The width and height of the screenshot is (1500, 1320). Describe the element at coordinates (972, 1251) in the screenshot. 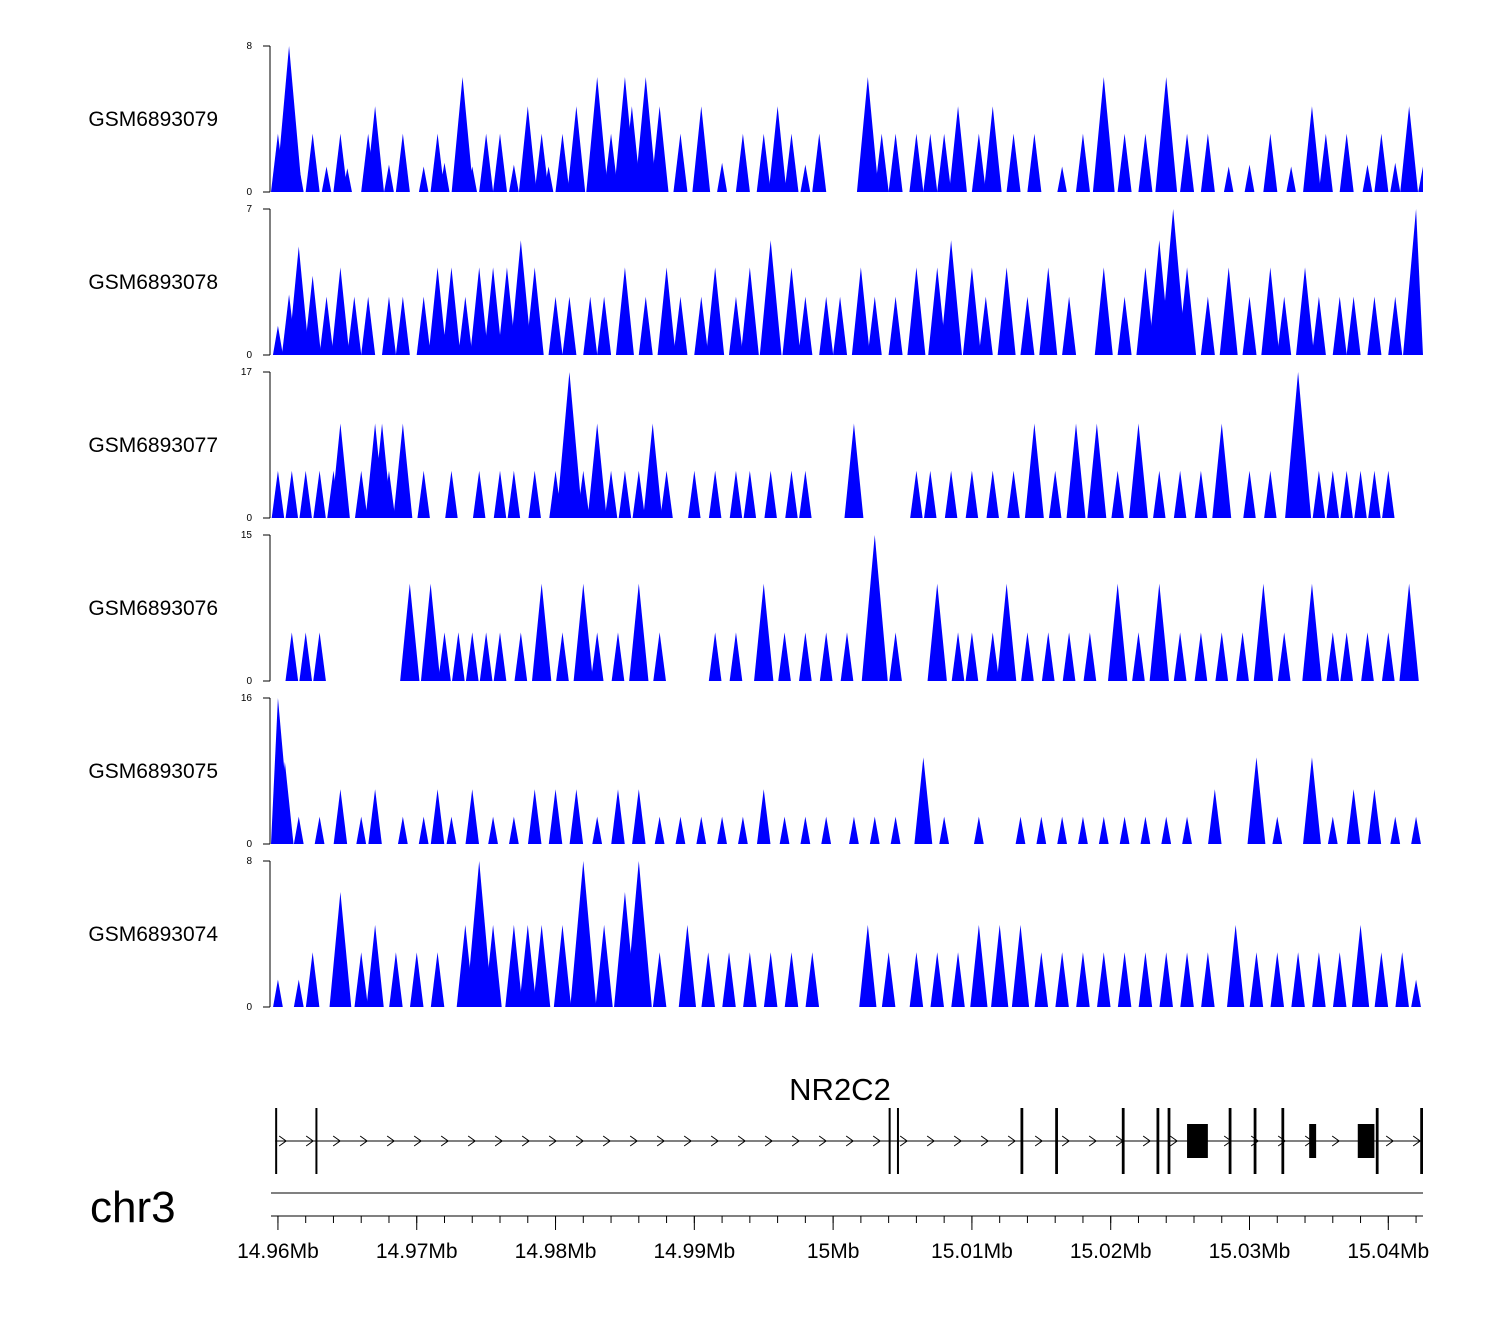

I see `axis-tick-label: 15.01Mb` at that location.